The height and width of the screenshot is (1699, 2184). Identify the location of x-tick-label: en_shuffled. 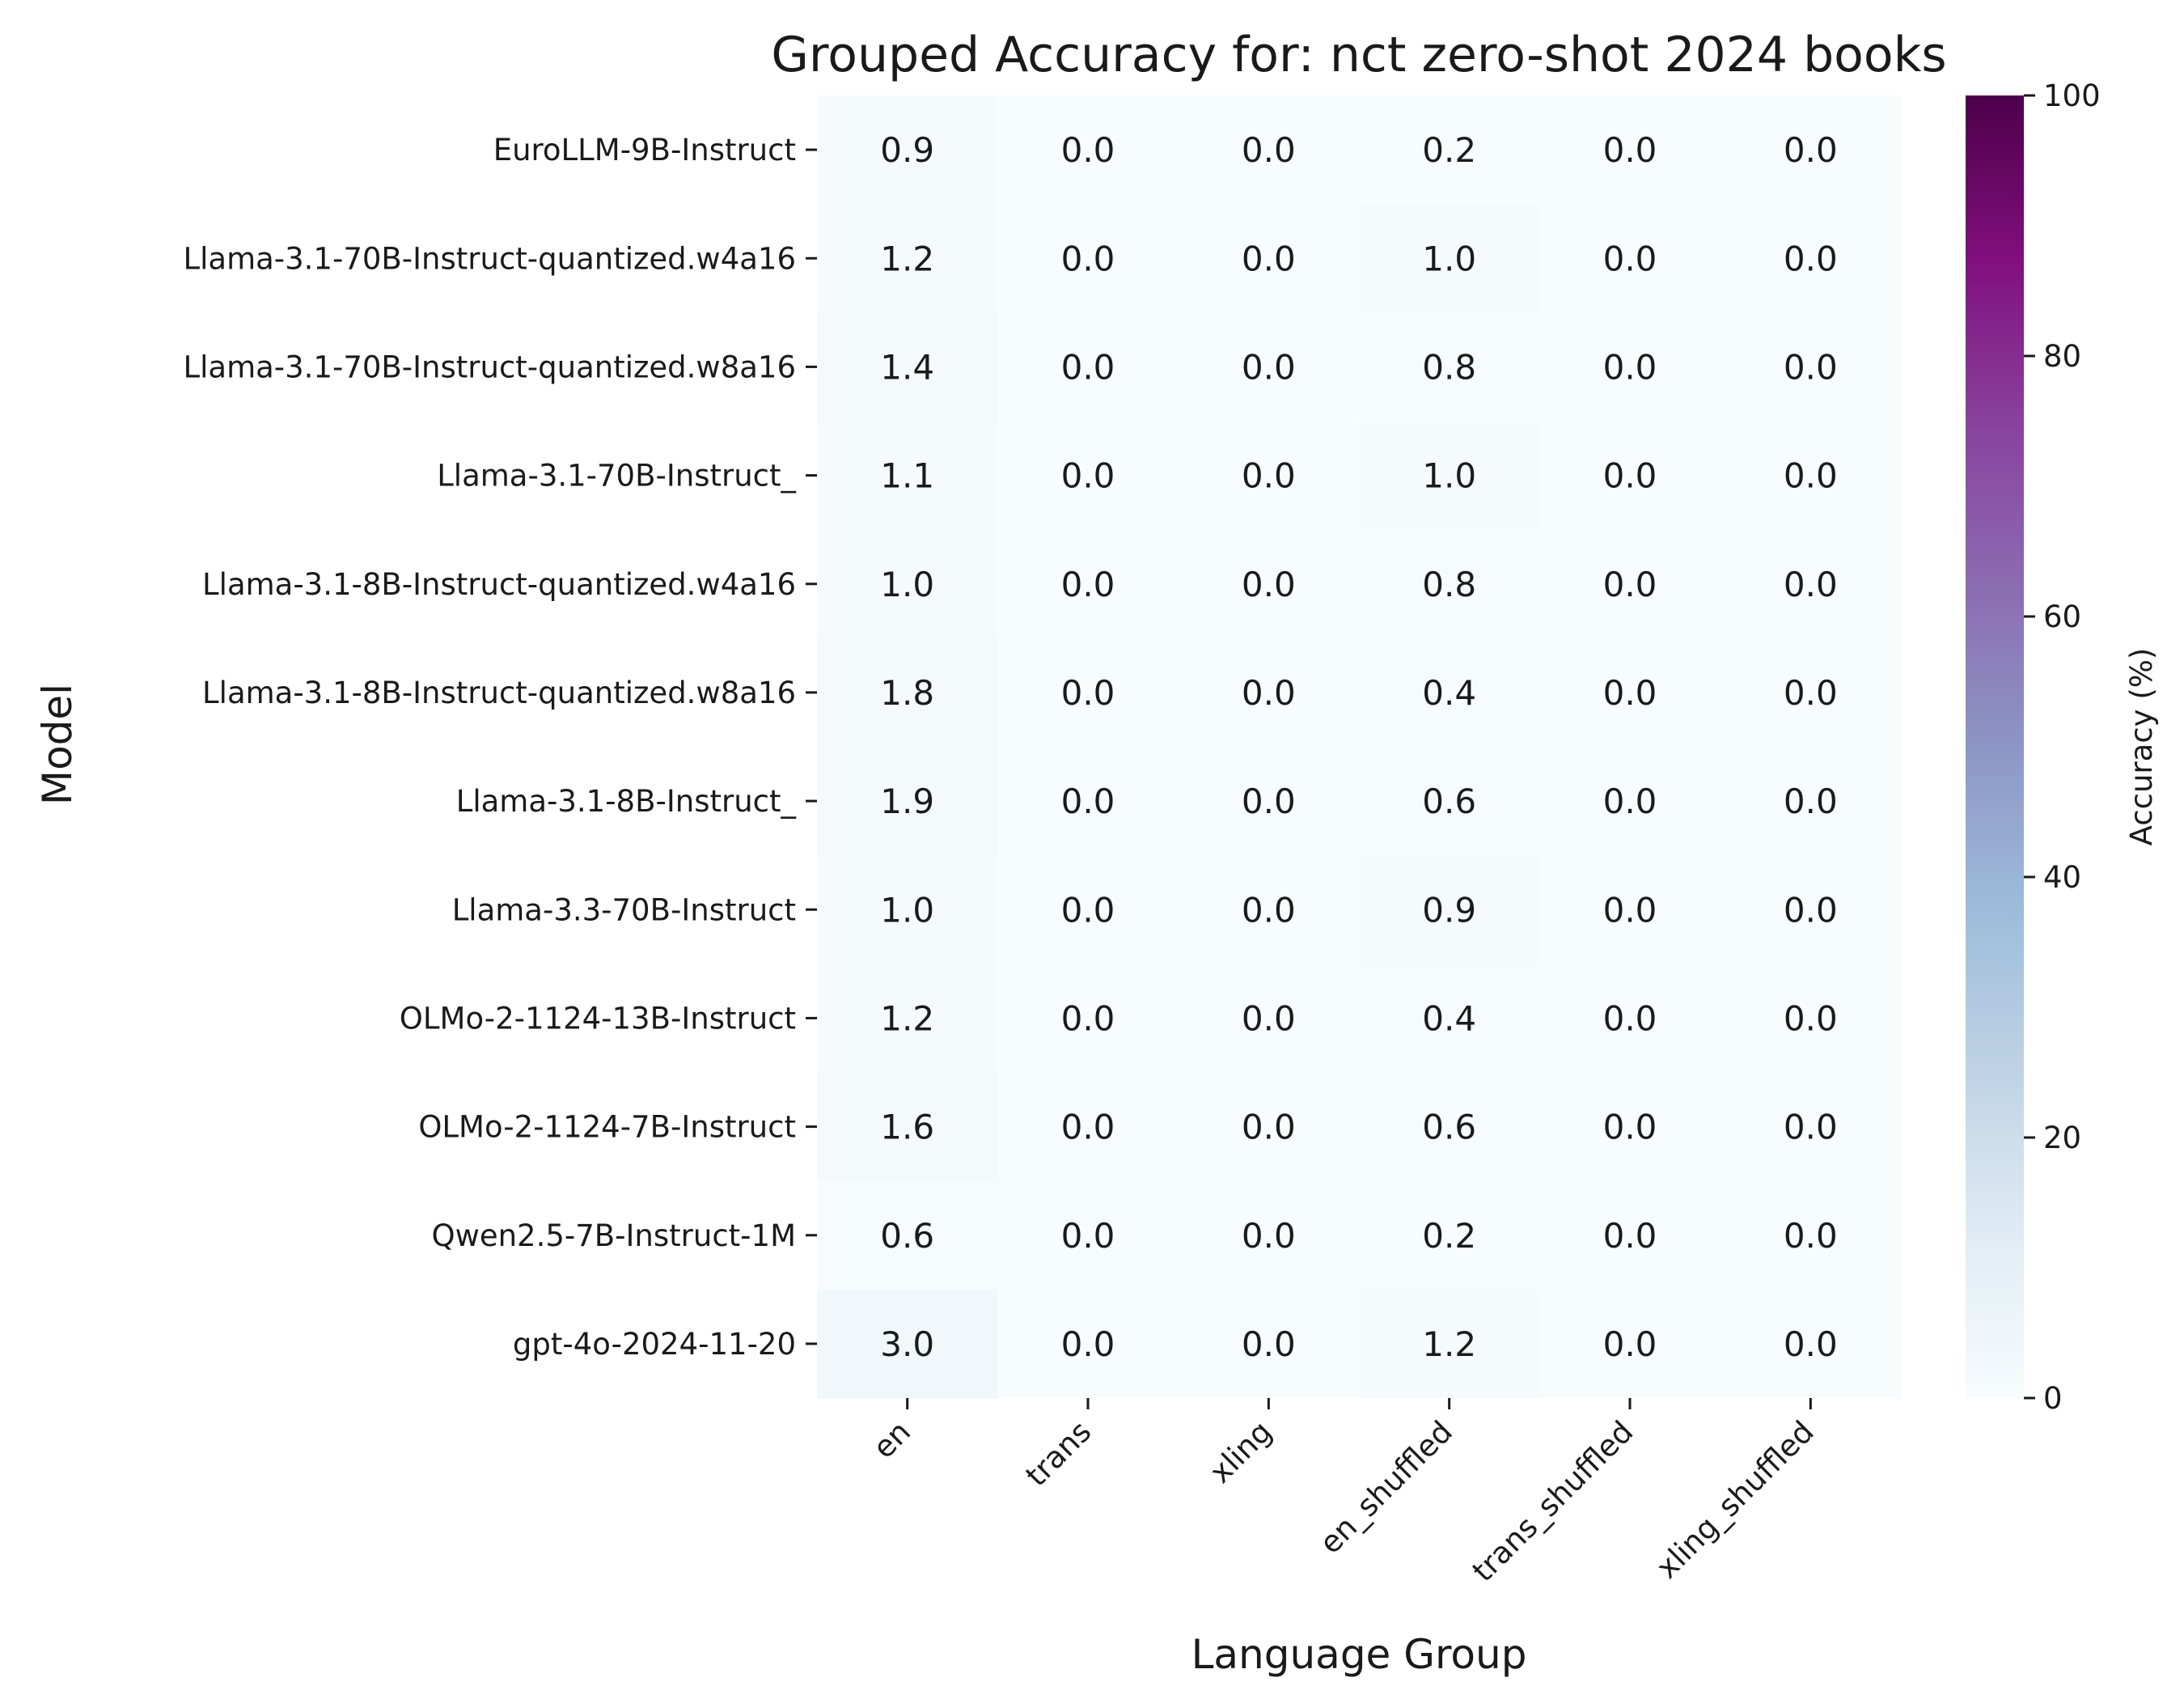
(1386, 1487).